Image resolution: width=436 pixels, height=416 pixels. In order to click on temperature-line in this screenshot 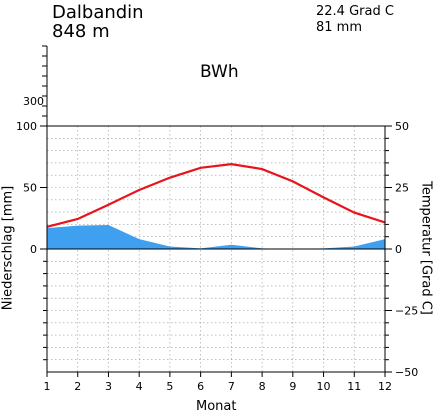, I will do `click(216, 195)`.